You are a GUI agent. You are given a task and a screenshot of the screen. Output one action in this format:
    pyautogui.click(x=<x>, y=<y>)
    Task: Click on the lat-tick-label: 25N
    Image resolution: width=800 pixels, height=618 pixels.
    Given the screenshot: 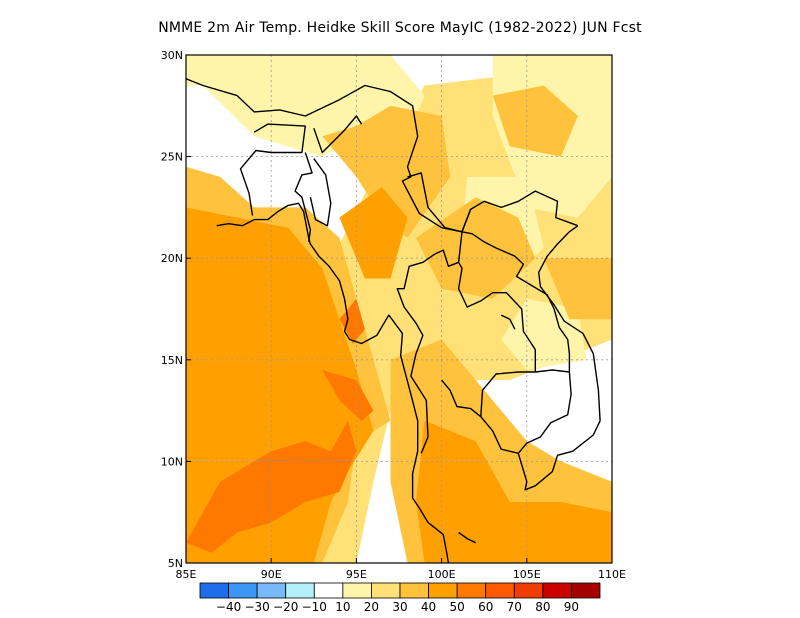 What is the action you would take?
    pyautogui.click(x=172, y=157)
    